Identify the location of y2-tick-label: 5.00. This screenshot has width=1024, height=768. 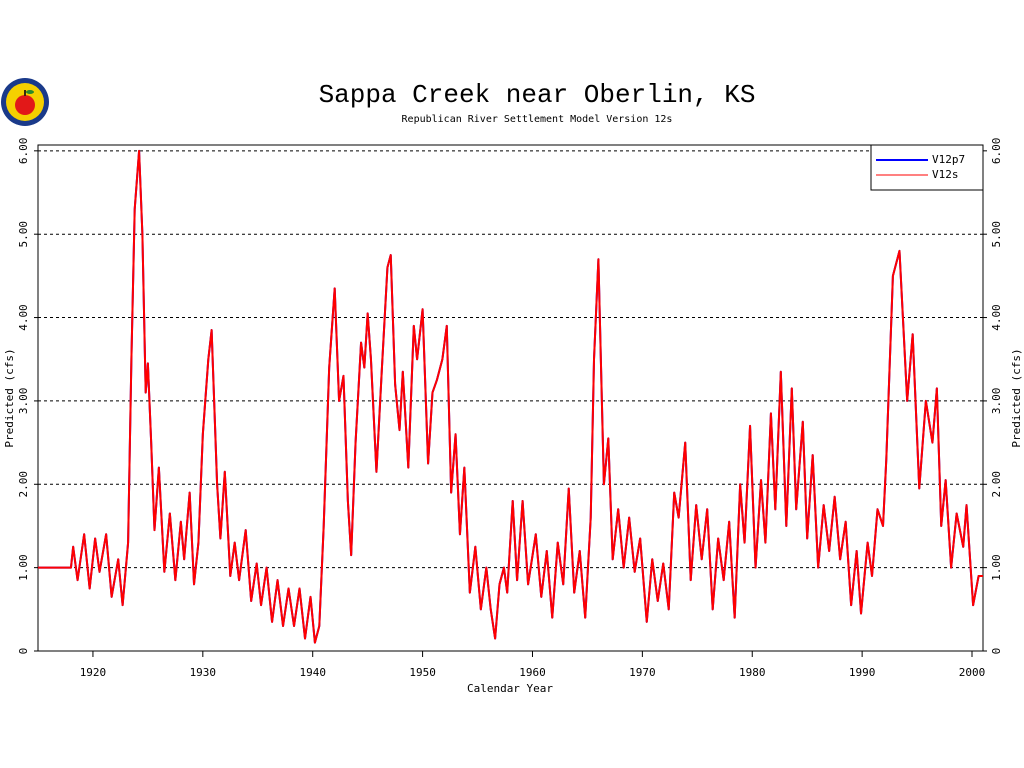
(996, 234).